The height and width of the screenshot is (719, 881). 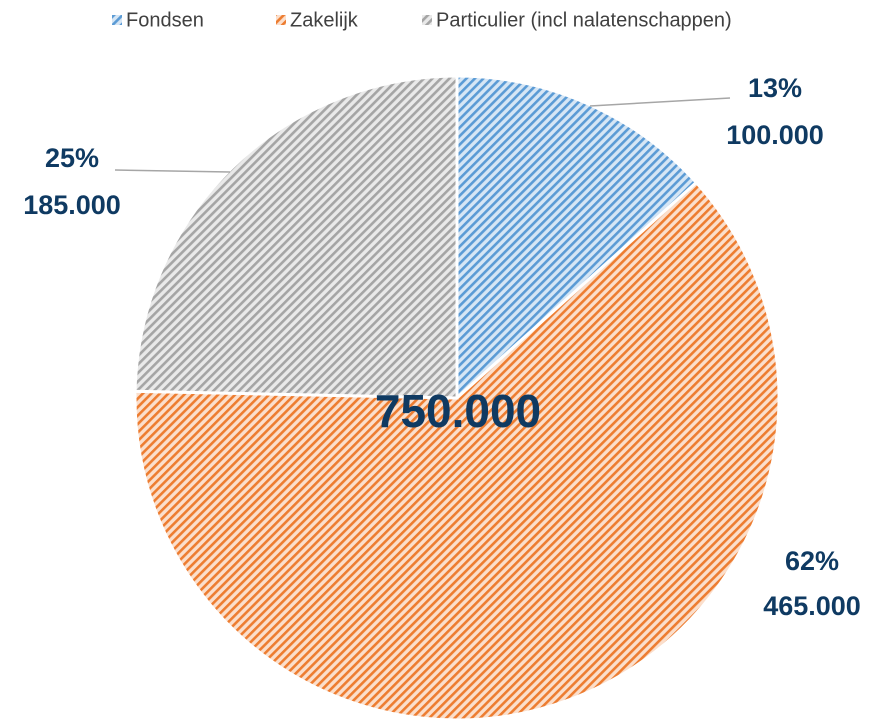 I want to click on value-label: 100.000, so click(x=775, y=135).